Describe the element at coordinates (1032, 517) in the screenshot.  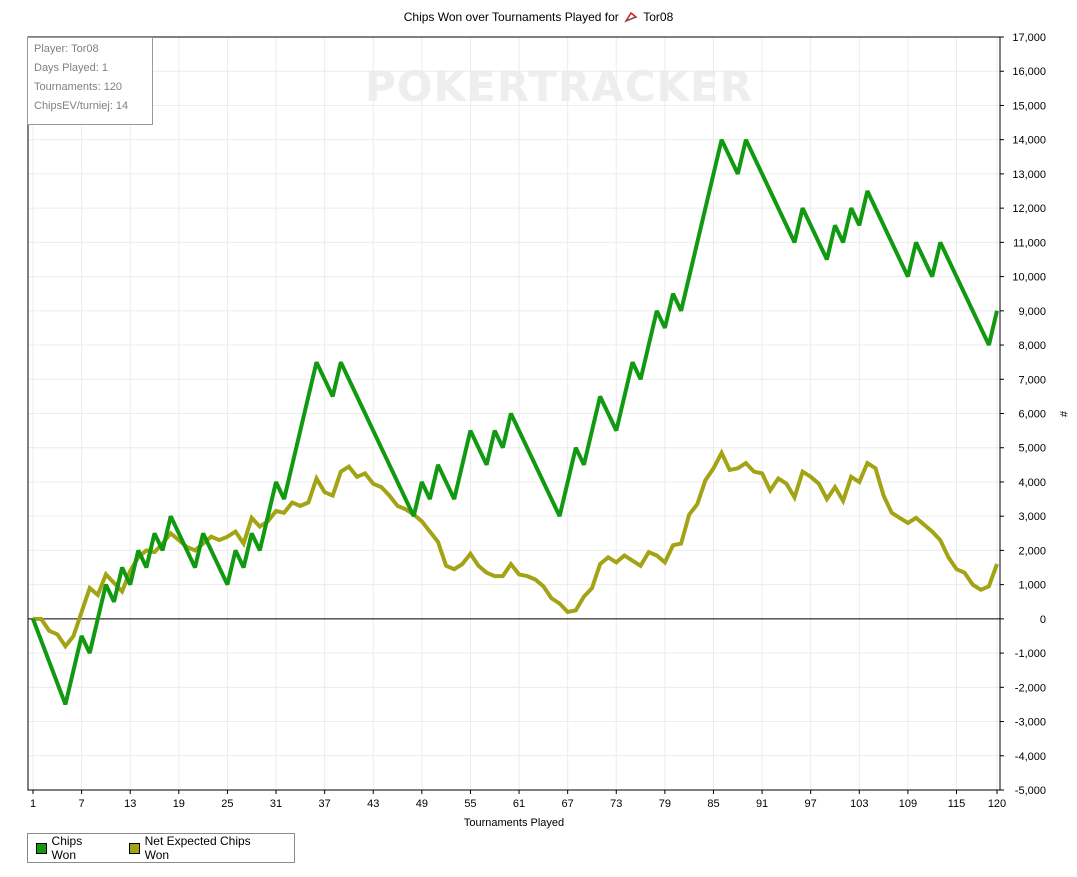
I see `y-tick-label: 3,000` at that location.